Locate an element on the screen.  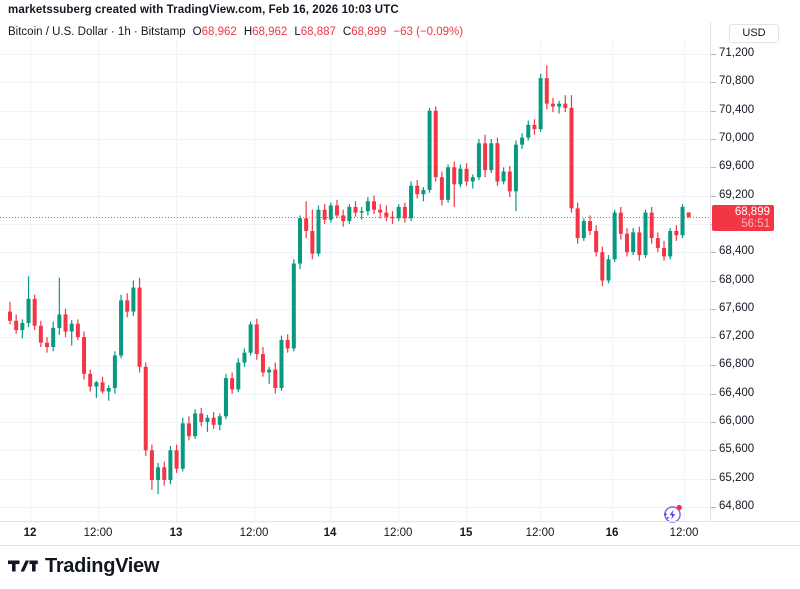
footer-bar: TradingView is located at coordinates (400, 567).